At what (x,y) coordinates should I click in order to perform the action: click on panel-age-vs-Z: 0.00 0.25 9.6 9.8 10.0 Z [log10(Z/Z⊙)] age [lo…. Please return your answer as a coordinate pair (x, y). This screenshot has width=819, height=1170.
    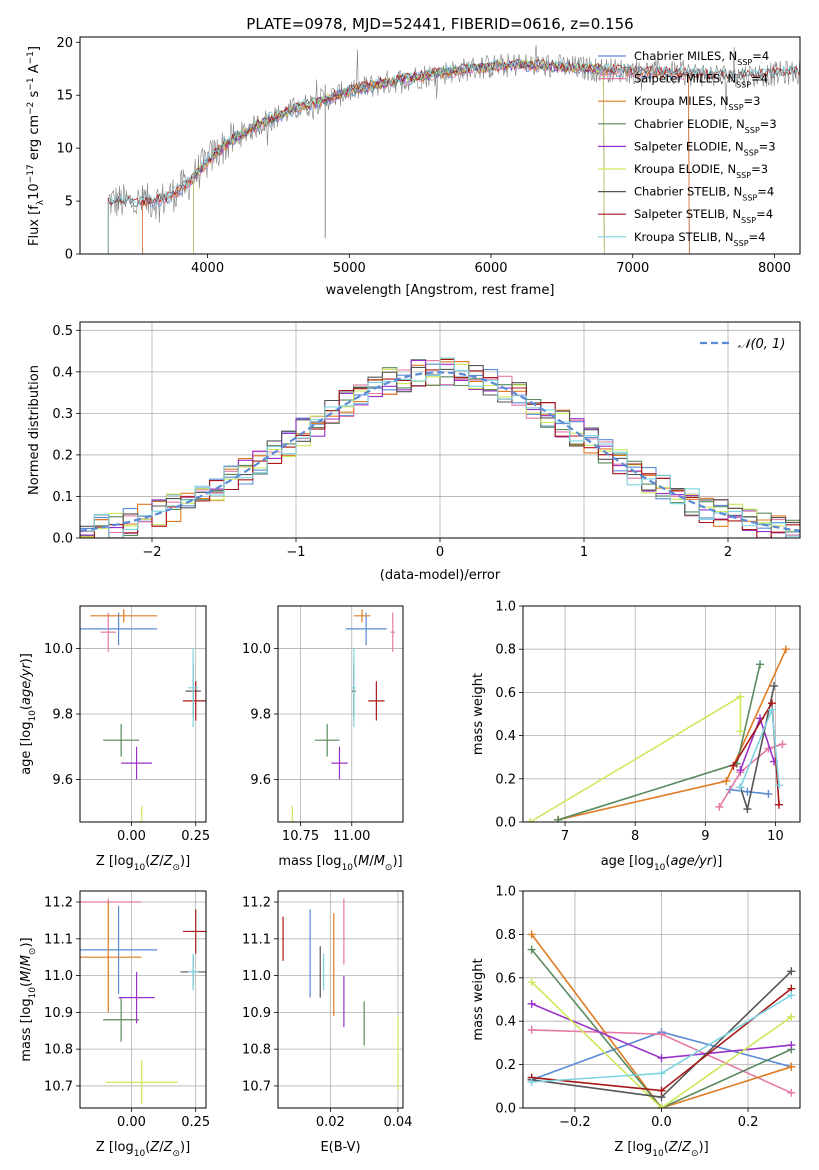
    Looking at the image, I should click on (114, 739).